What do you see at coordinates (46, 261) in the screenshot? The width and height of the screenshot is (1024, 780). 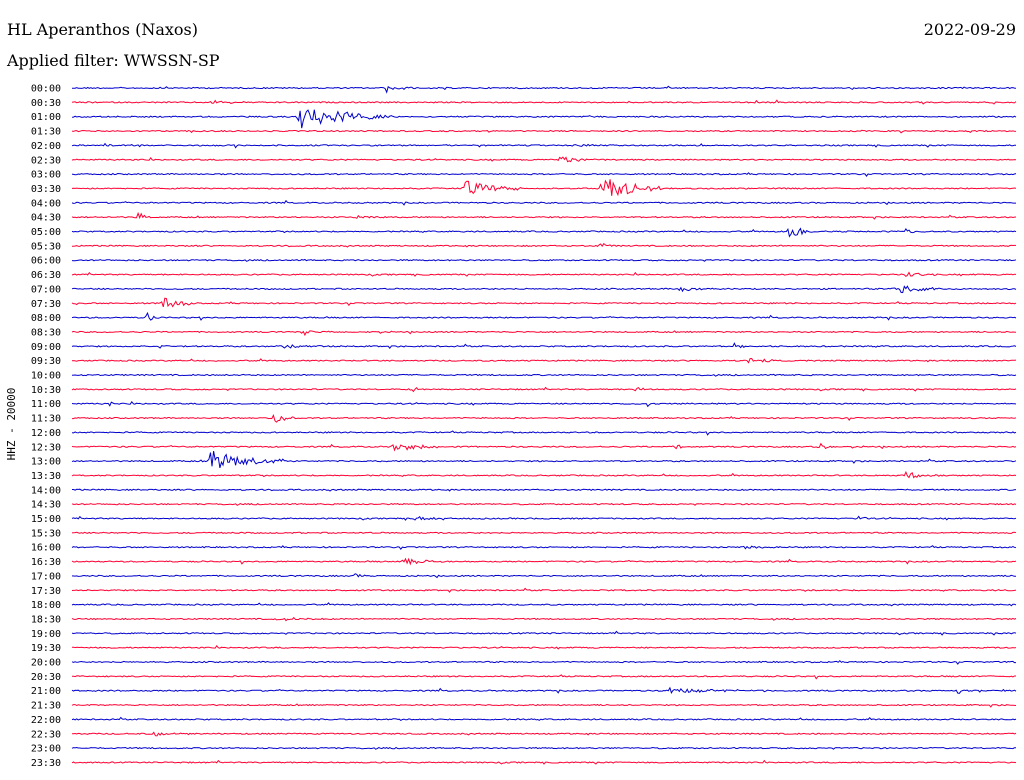 I see `time-tick-label: 06:00` at bounding box center [46, 261].